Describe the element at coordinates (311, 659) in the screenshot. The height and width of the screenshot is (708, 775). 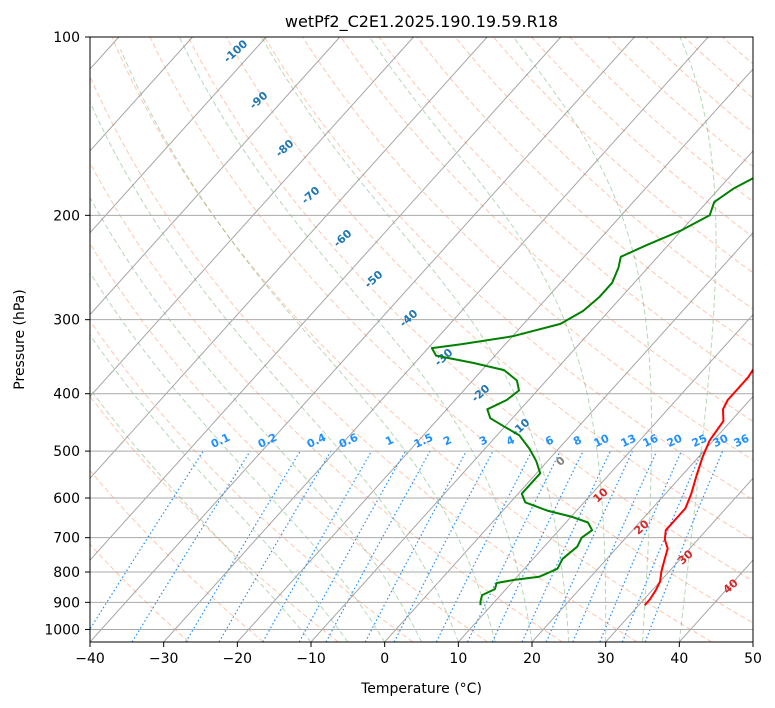
I see `x-tick-label: −10` at that location.